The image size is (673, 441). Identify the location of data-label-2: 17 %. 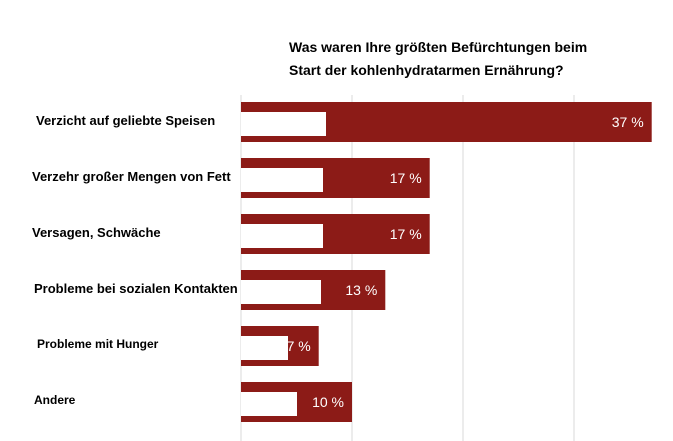
(406, 234).